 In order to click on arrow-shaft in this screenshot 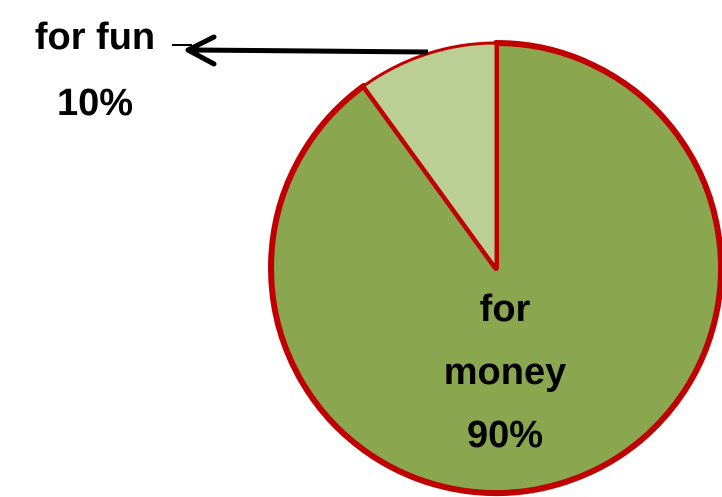, I will do `click(310, 51)`.